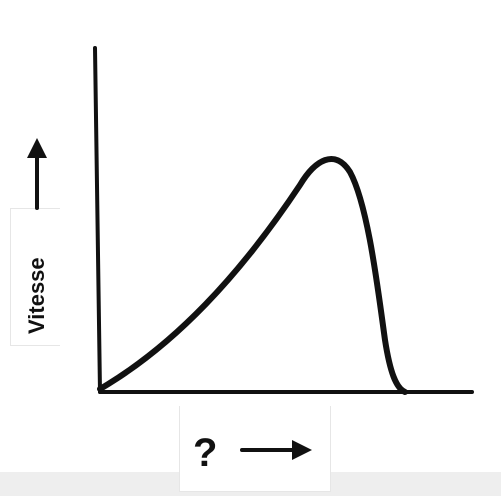 This screenshot has height=496, width=501. I want to click on y-axis-line, so click(97, 220).